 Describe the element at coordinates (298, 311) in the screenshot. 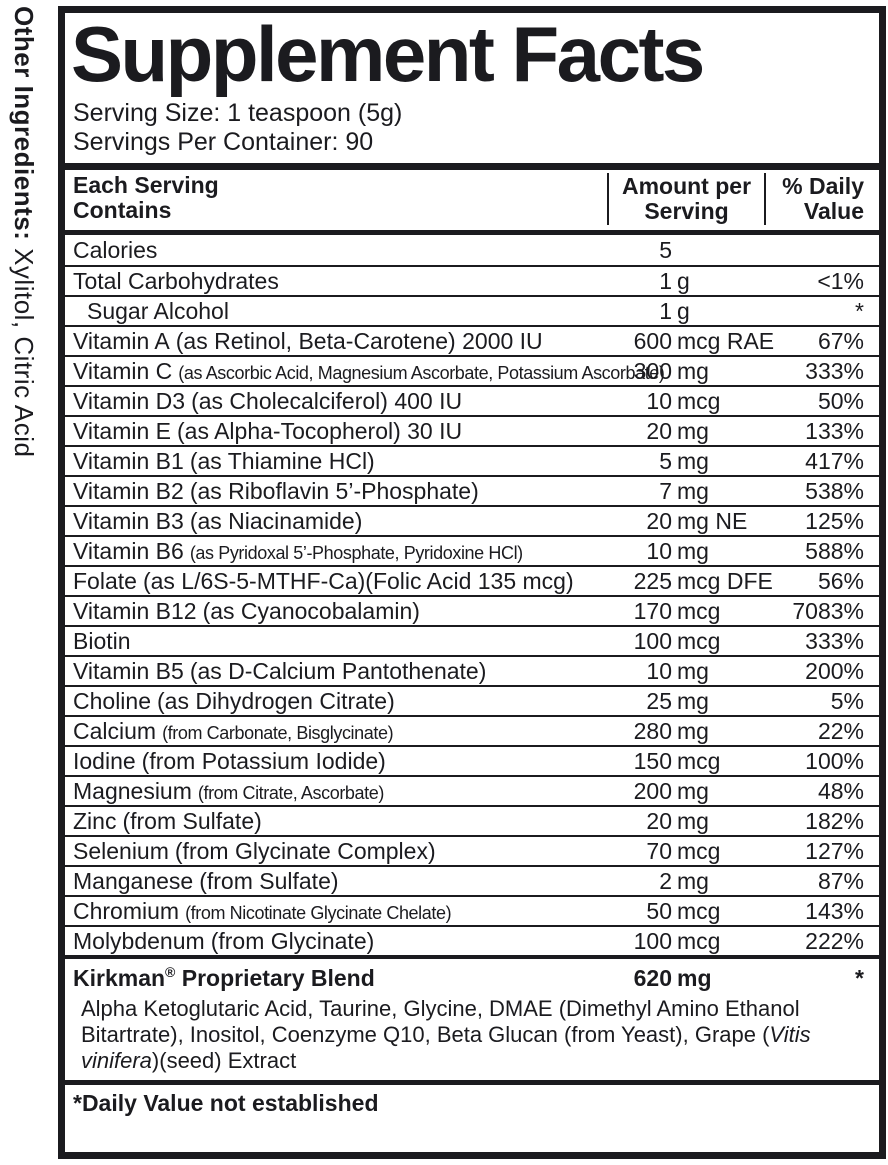

I see `nutrient-name: Sugar Alcohol` at that location.